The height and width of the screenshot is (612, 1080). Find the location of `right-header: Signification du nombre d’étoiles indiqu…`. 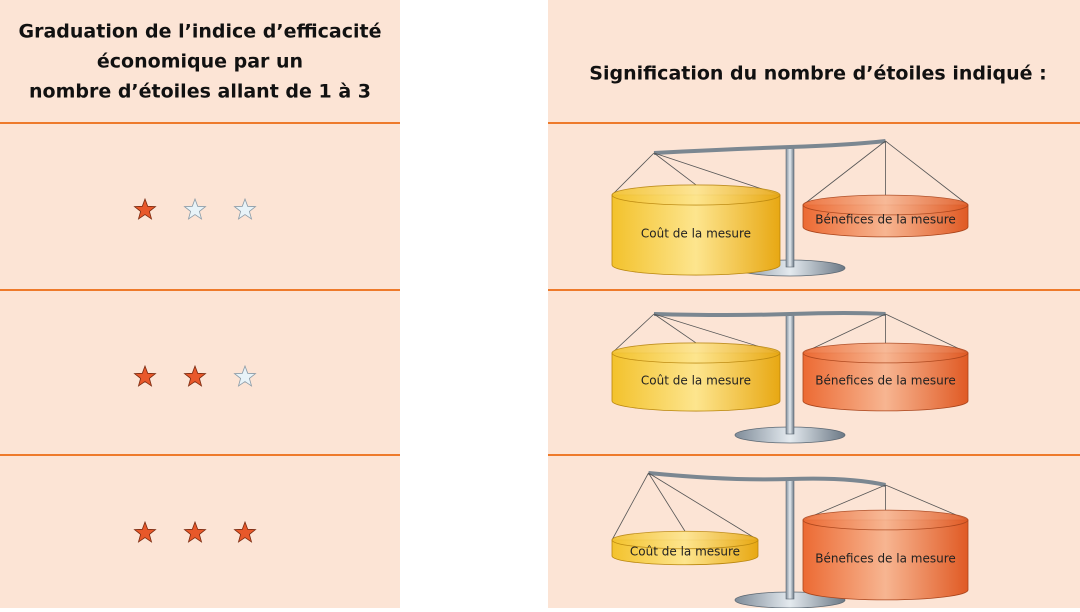

right-header: Signification du nombre d’étoiles indiqu… is located at coordinates (817, 74).